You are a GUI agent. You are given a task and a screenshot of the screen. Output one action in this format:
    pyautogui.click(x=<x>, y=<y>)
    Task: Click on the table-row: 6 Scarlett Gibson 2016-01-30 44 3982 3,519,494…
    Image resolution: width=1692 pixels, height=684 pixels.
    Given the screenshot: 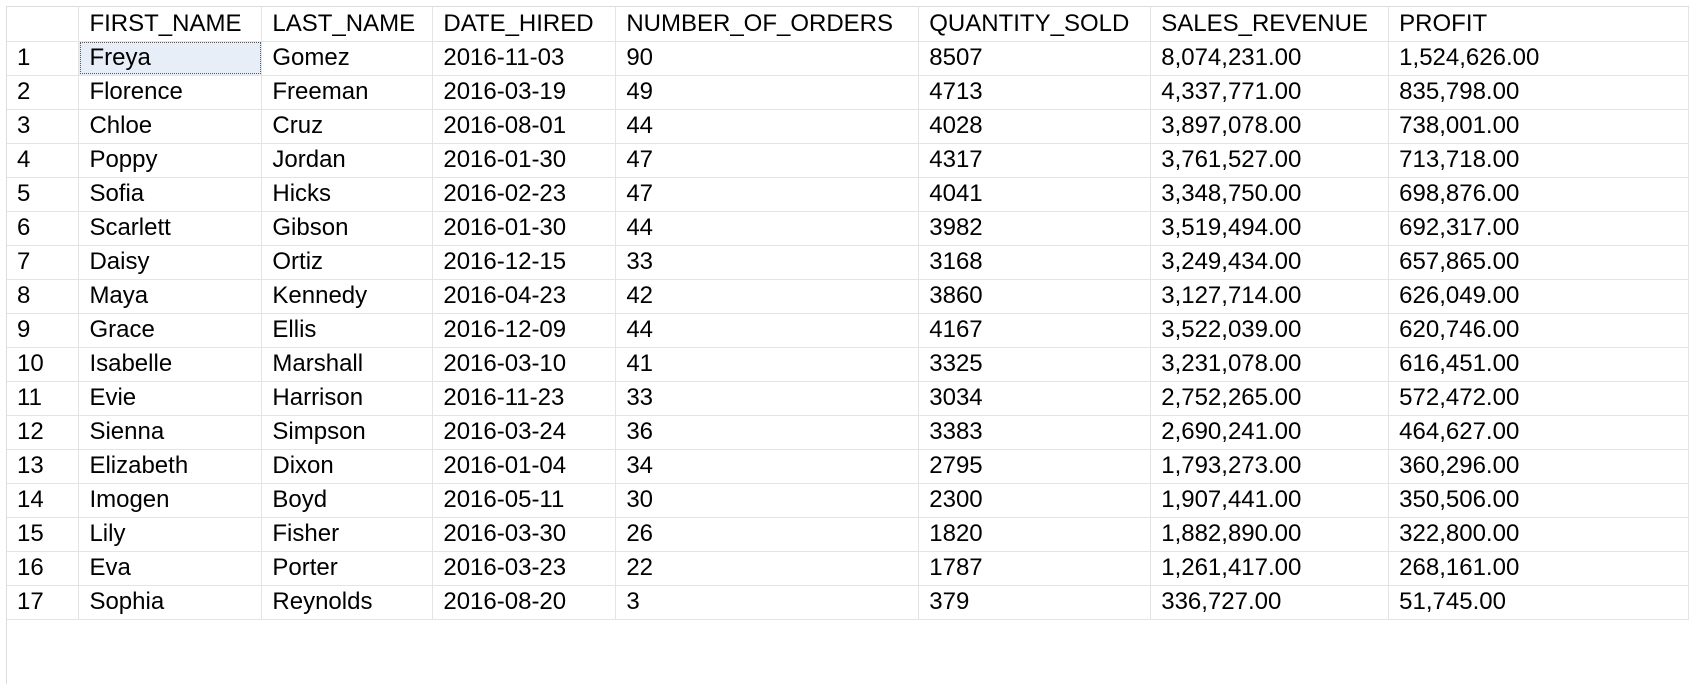 What is the action you would take?
    pyautogui.click(x=848, y=228)
    